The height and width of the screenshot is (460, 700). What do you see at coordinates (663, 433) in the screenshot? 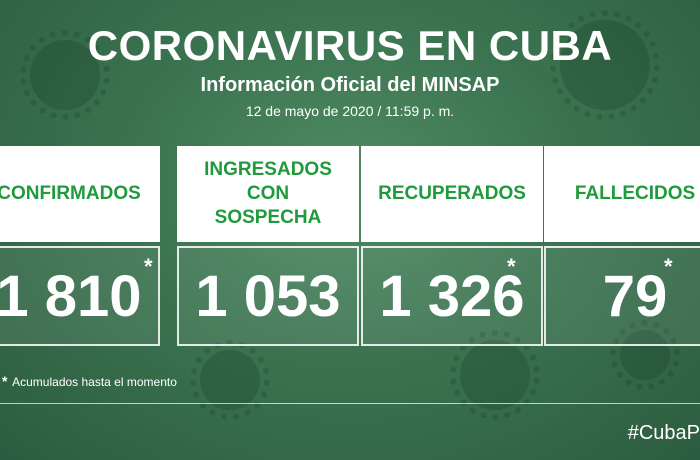
I see `hashtag-link: #CubaP` at bounding box center [663, 433].